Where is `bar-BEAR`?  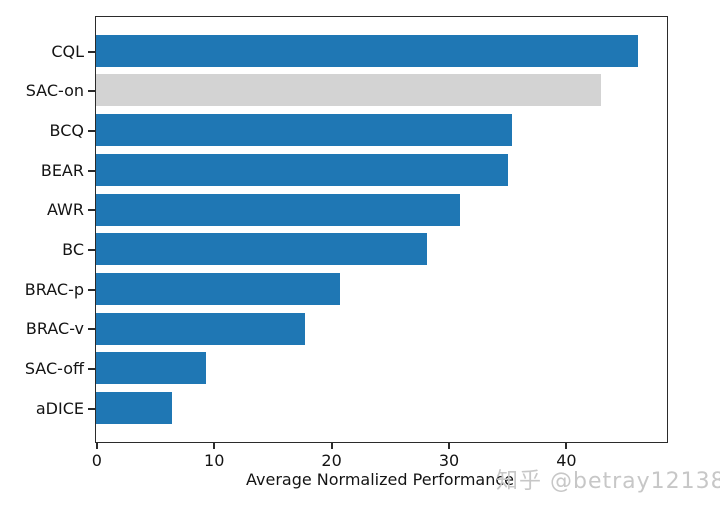
bar-BEAR is located at coordinates (302, 169).